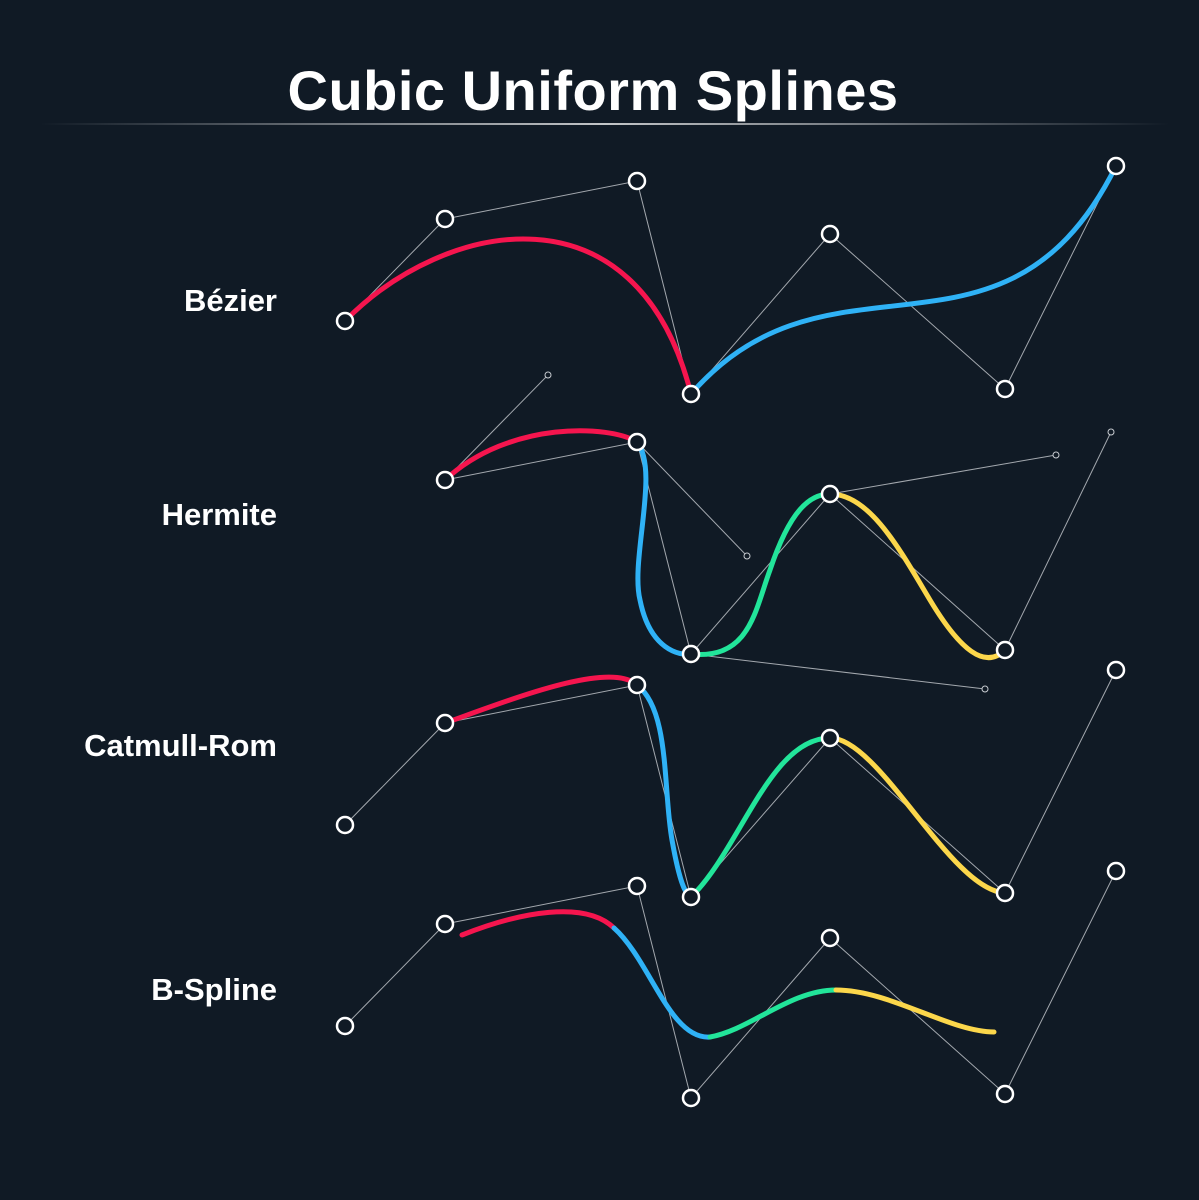  What do you see at coordinates (605, 124) in the screenshot?
I see `title-underline` at bounding box center [605, 124].